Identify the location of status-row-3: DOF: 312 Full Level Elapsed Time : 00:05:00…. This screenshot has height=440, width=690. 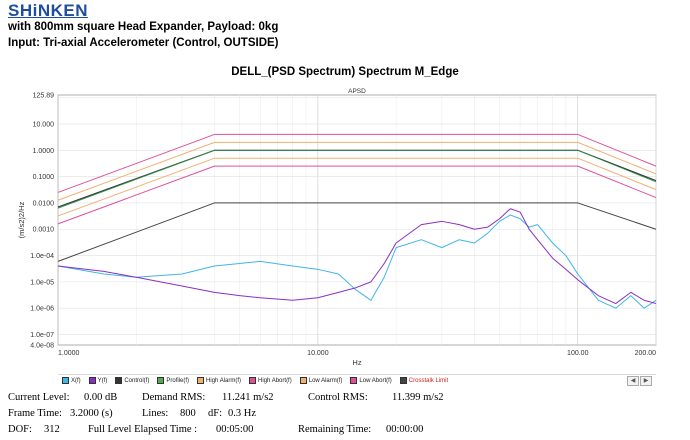
(215, 429).